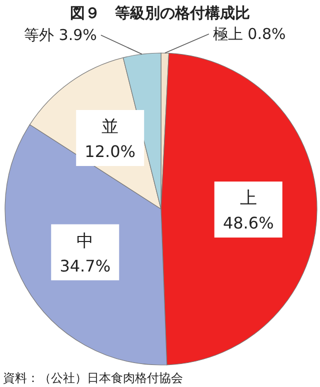  Describe the element at coordinates (248, 223) in the screenshot. I see `data-label: 48.6%` at that location.